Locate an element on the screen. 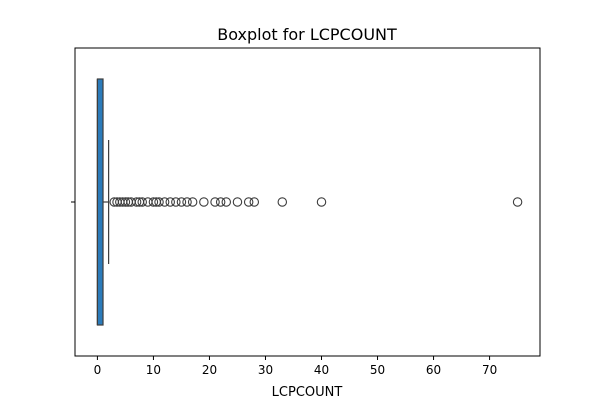 The height and width of the screenshot is (400, 600). chart-title: Boxplot for LCPCOUNT is located at coordinates (307, 34).